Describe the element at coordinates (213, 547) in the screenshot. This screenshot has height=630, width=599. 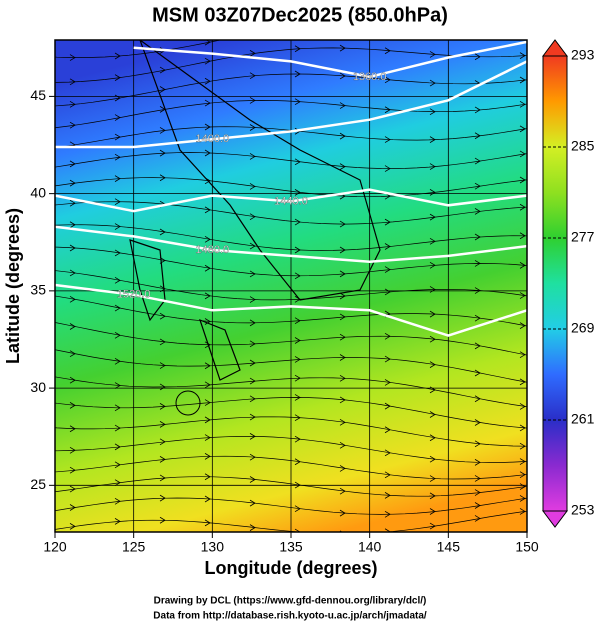
I see `x-tick-label: 130` at that location.